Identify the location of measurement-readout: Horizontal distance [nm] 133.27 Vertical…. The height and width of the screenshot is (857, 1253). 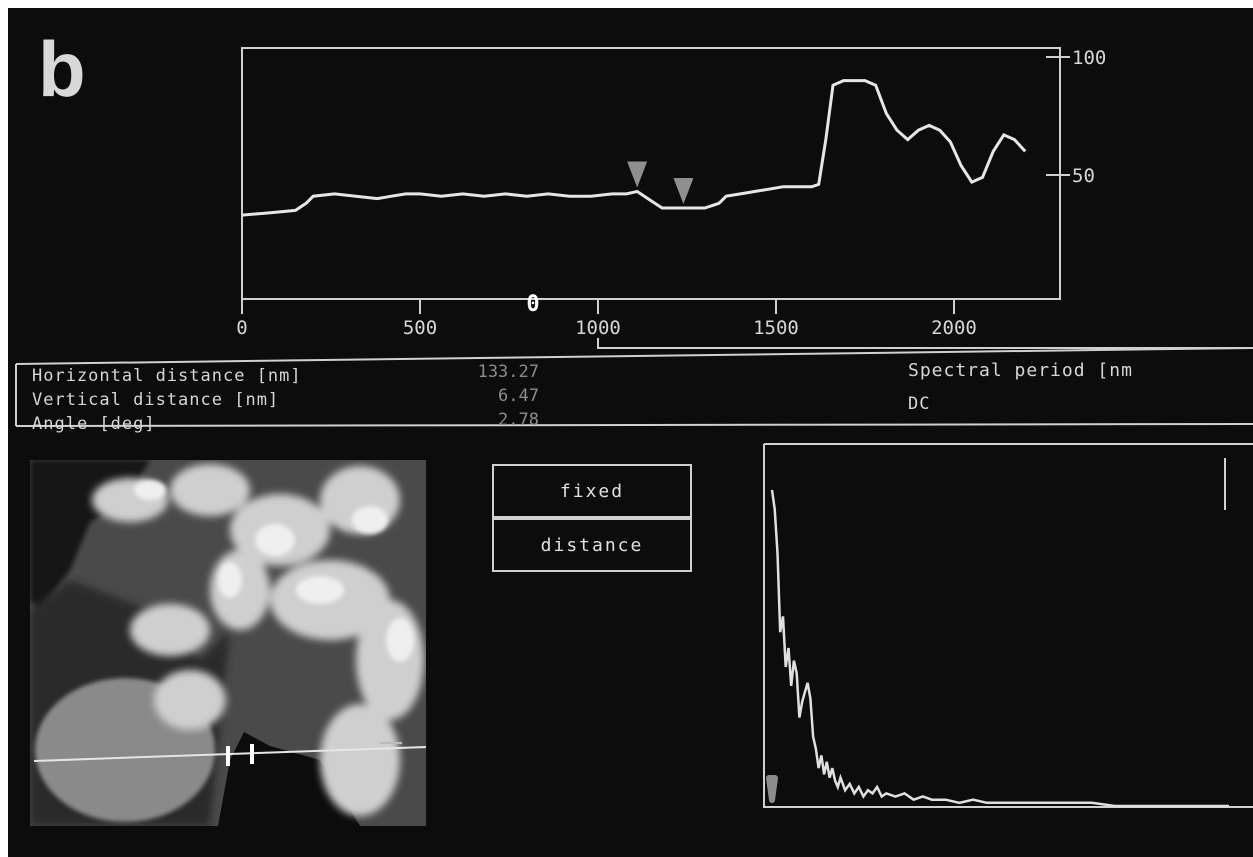
(638, 399).